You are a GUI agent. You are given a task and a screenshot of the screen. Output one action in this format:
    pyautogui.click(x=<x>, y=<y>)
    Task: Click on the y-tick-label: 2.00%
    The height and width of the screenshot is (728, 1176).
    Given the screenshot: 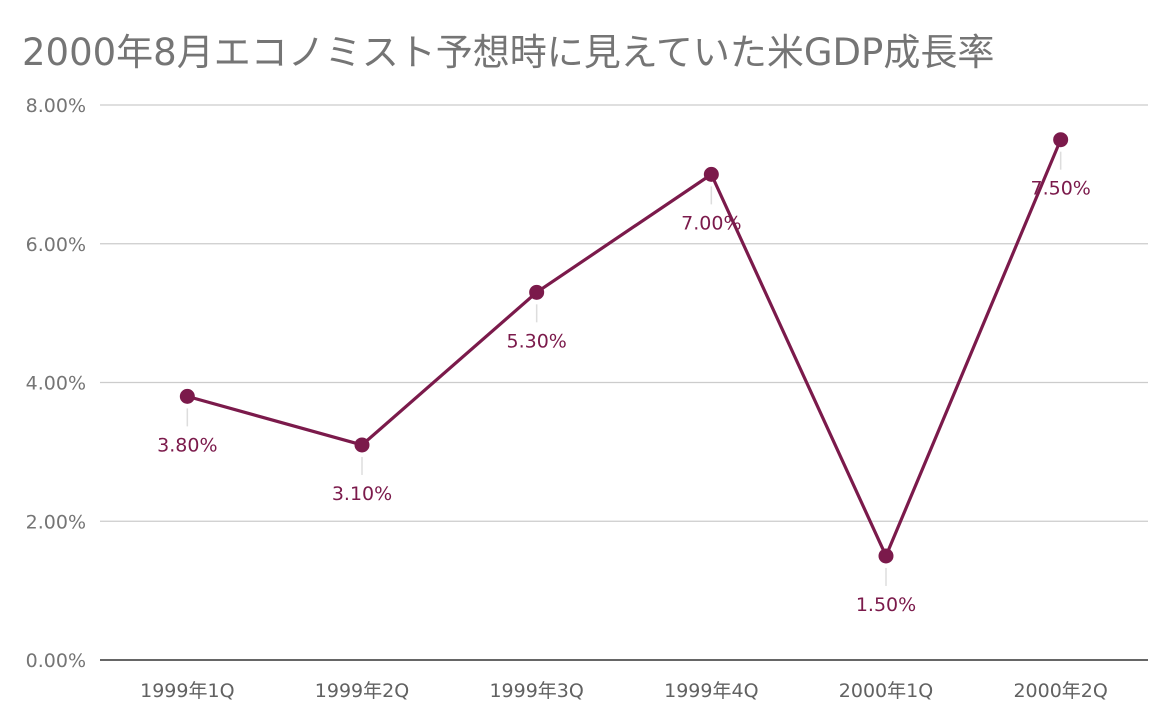 What is the action you would take?
    pyautogui.click(x=56, y=522)
    